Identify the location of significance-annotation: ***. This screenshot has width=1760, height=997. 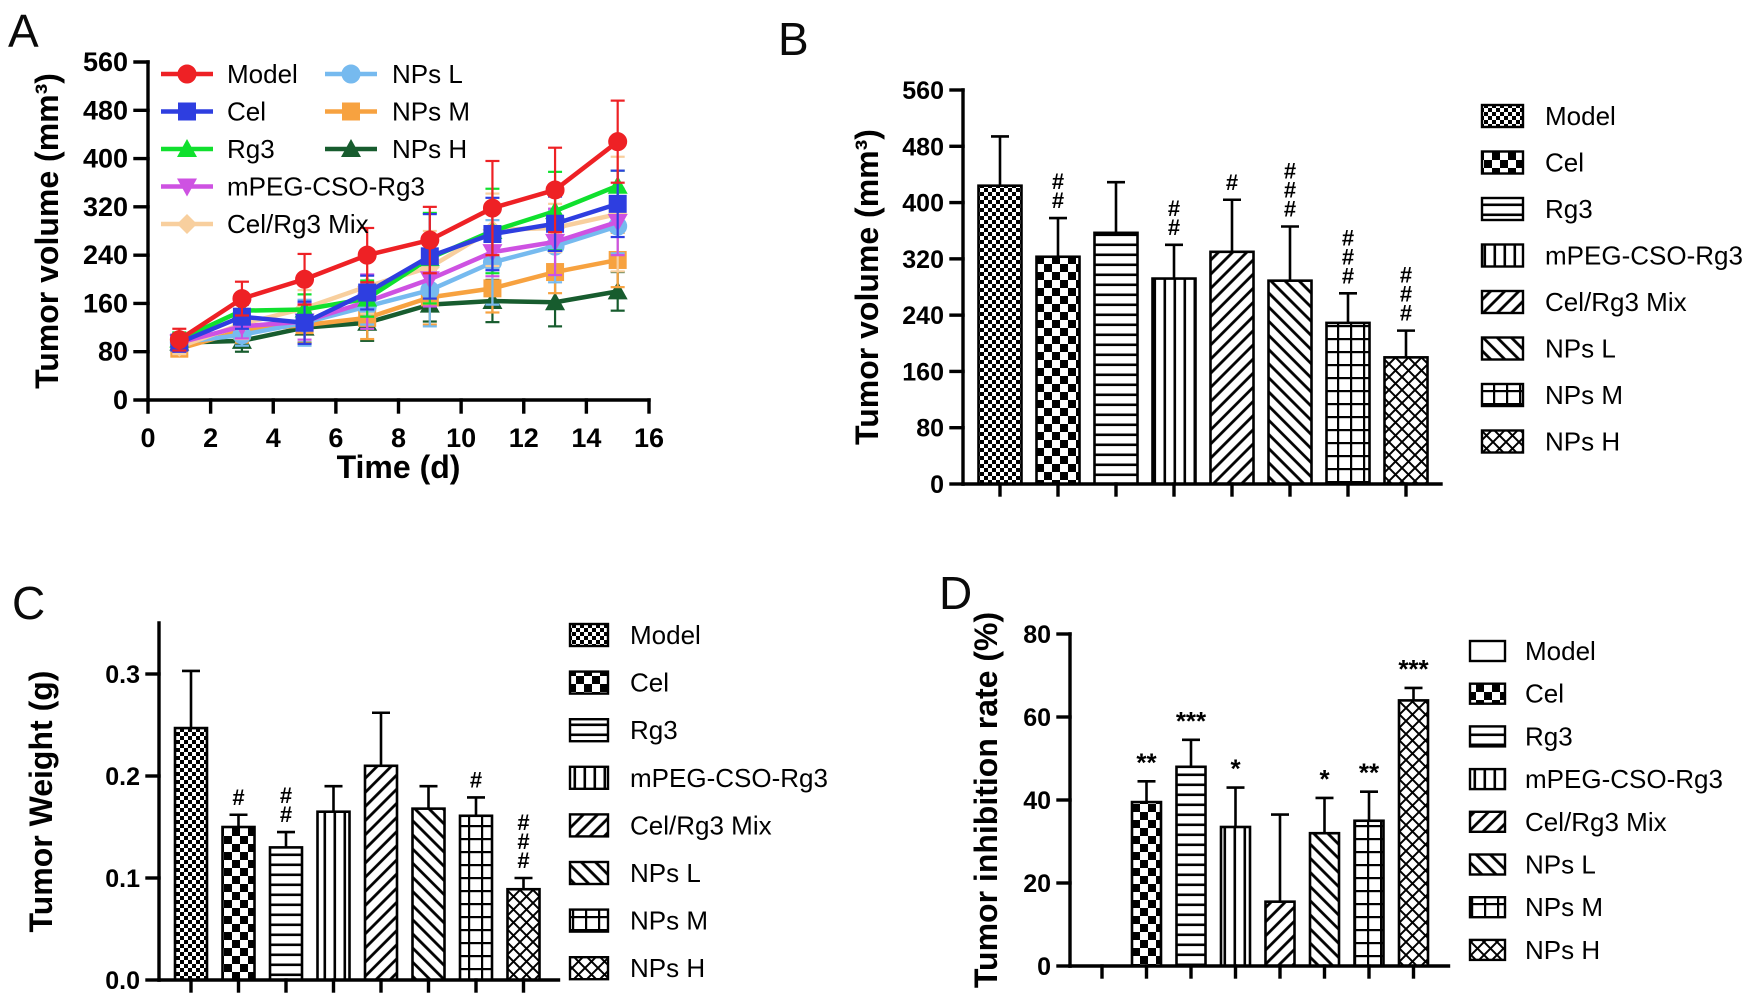
(1413, 669).